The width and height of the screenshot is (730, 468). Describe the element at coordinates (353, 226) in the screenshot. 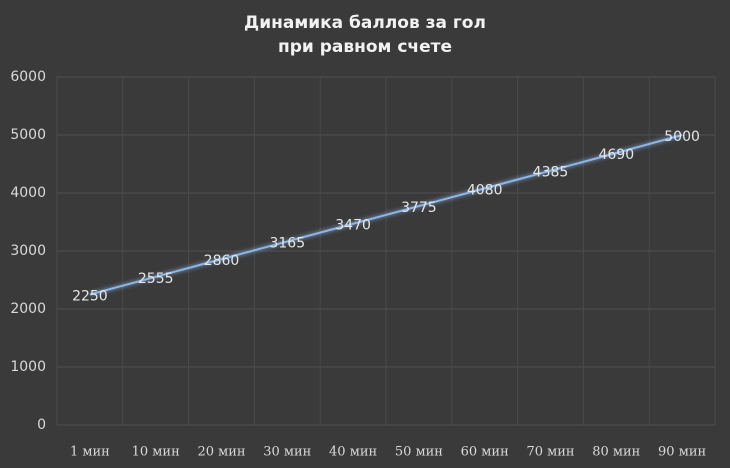

I see `data-label: 3470` at that location.